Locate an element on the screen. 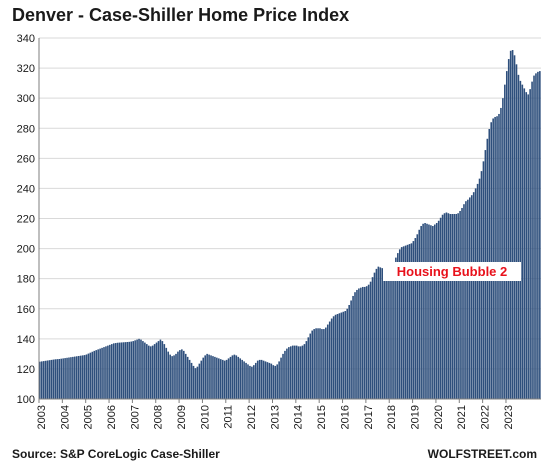 The height and width of the screenshot is (465, 543). x-tick-label: 2019 is located at coordinates (415, 417).